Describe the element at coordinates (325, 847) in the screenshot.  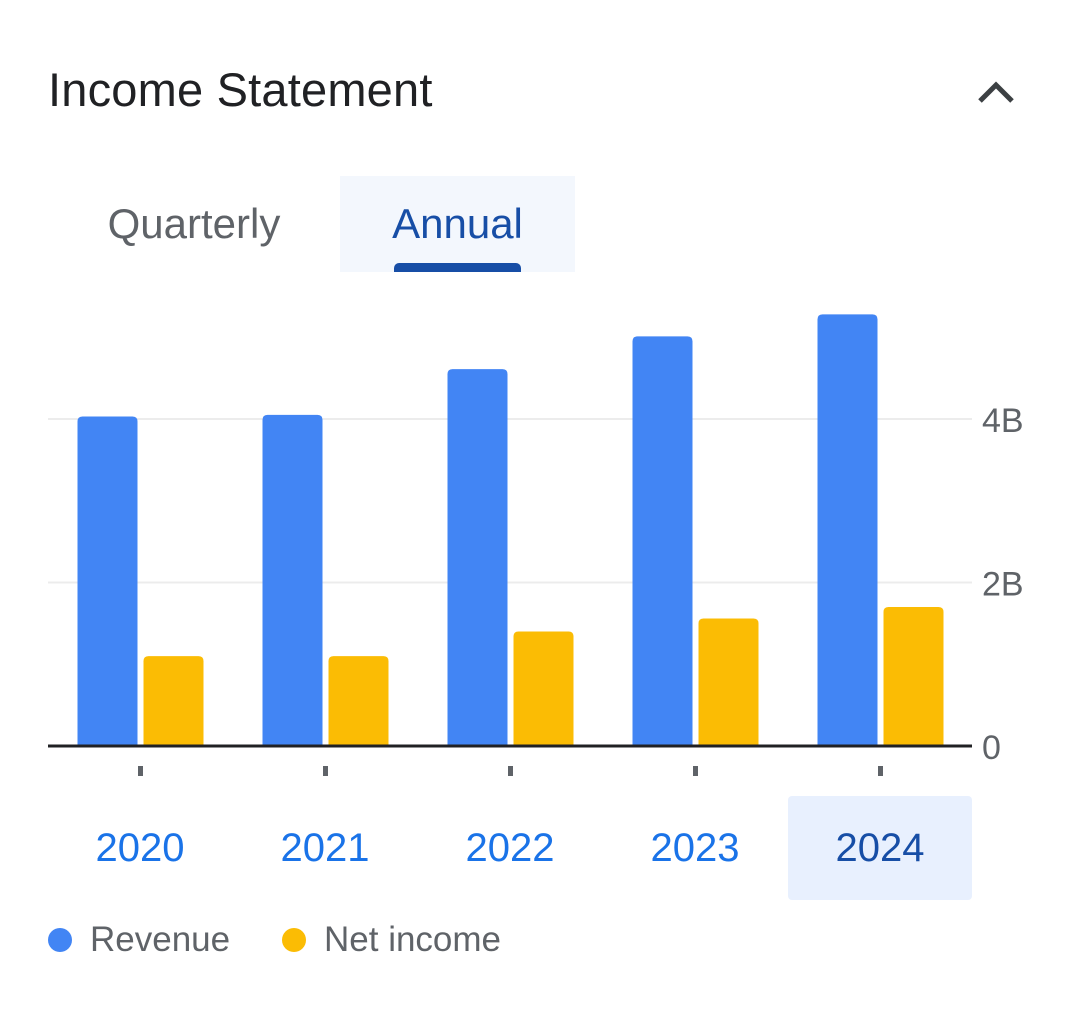
I see `year-2021-button: 2021` at that location.